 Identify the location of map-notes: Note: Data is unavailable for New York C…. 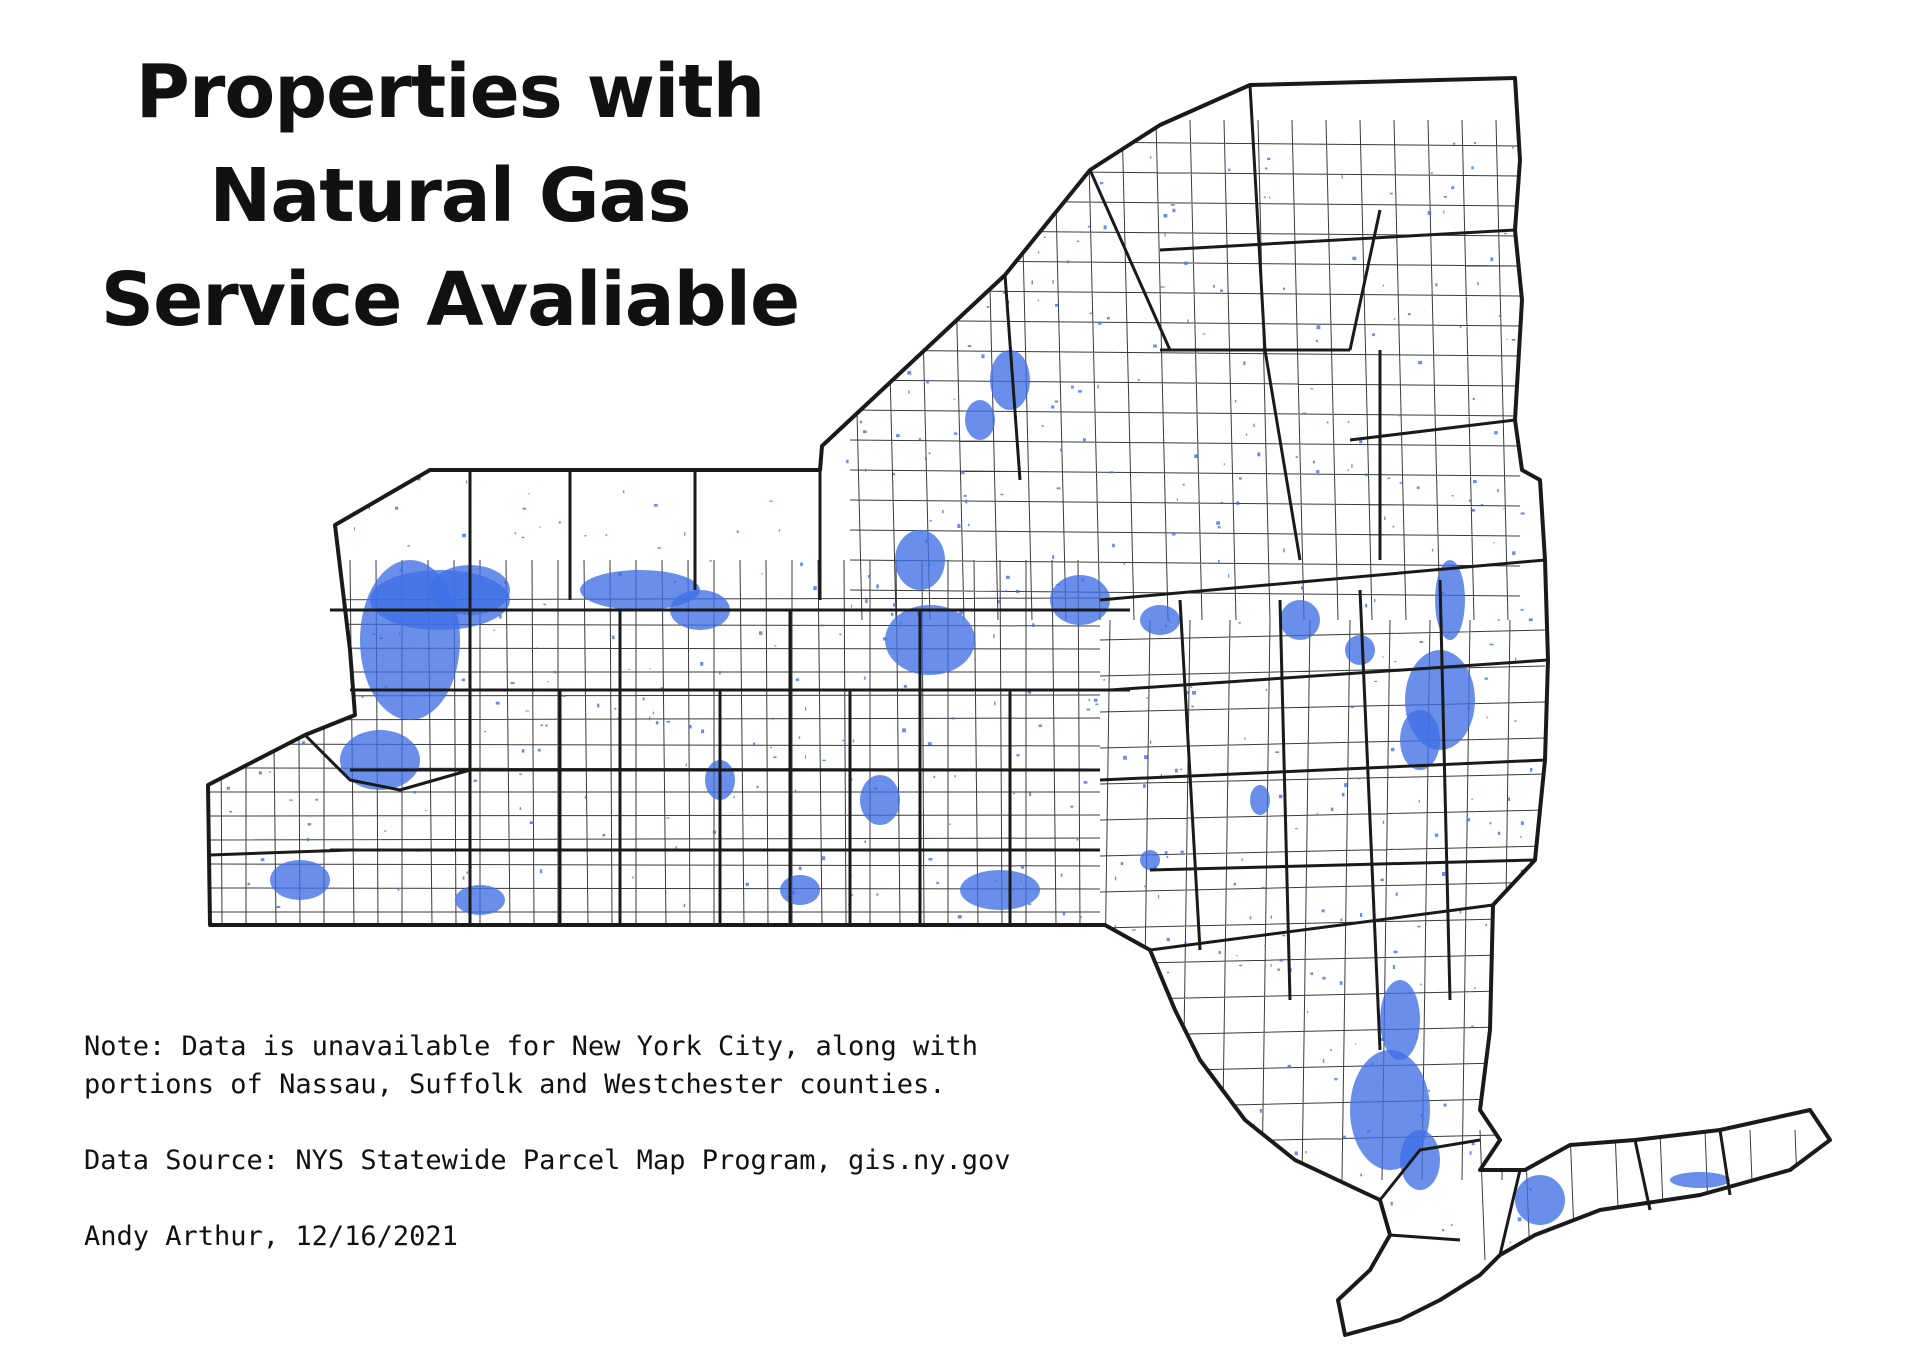
(547, 1142).